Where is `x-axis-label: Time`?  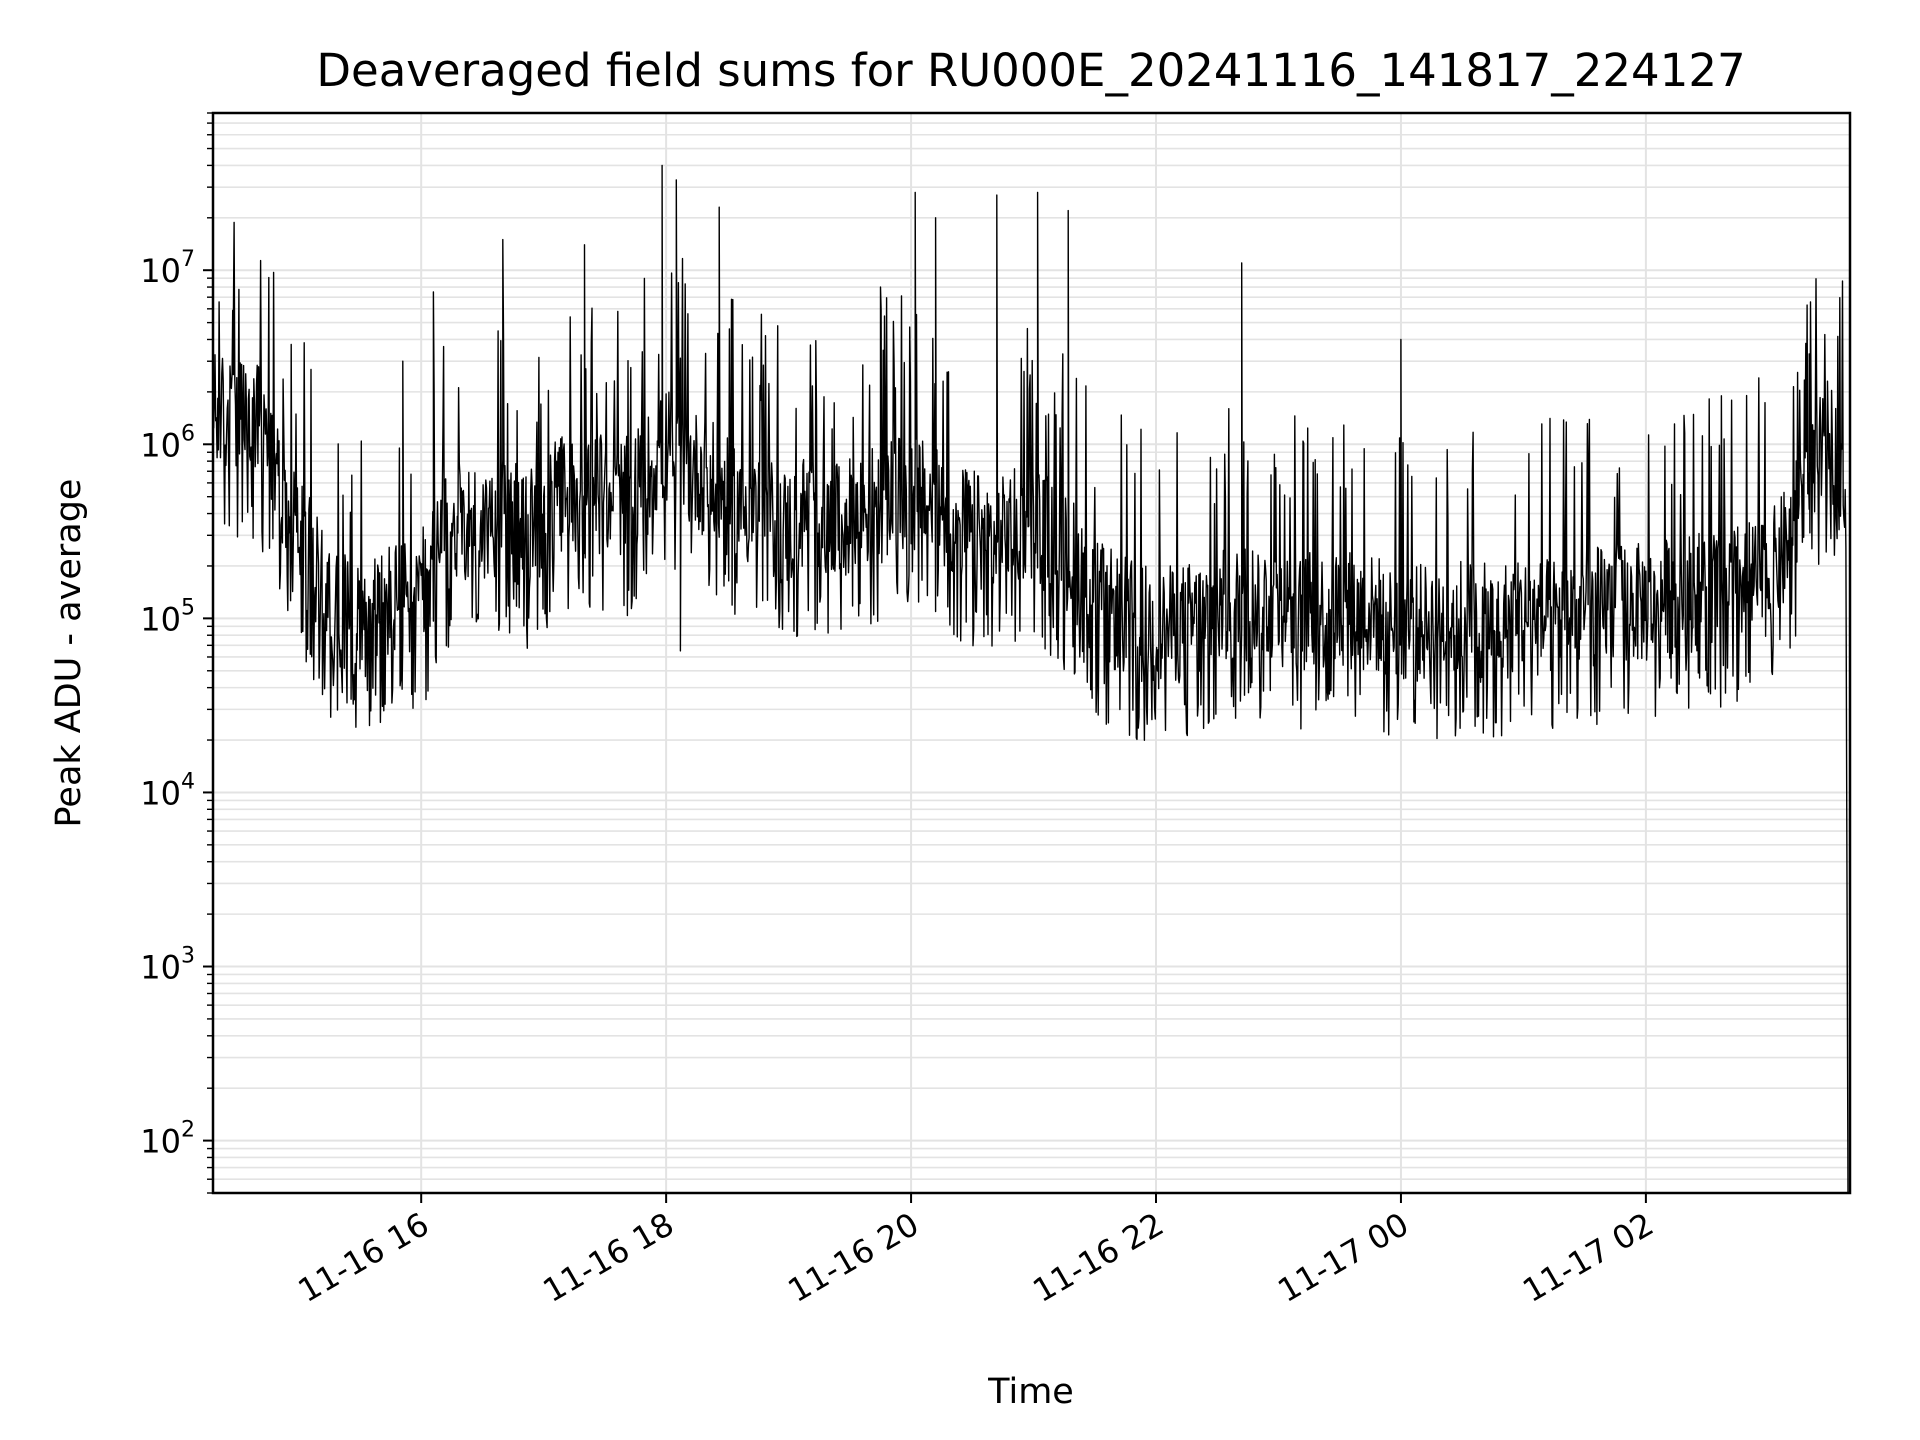 x-axis-label: Time is located at coordinates (1030, 1392).